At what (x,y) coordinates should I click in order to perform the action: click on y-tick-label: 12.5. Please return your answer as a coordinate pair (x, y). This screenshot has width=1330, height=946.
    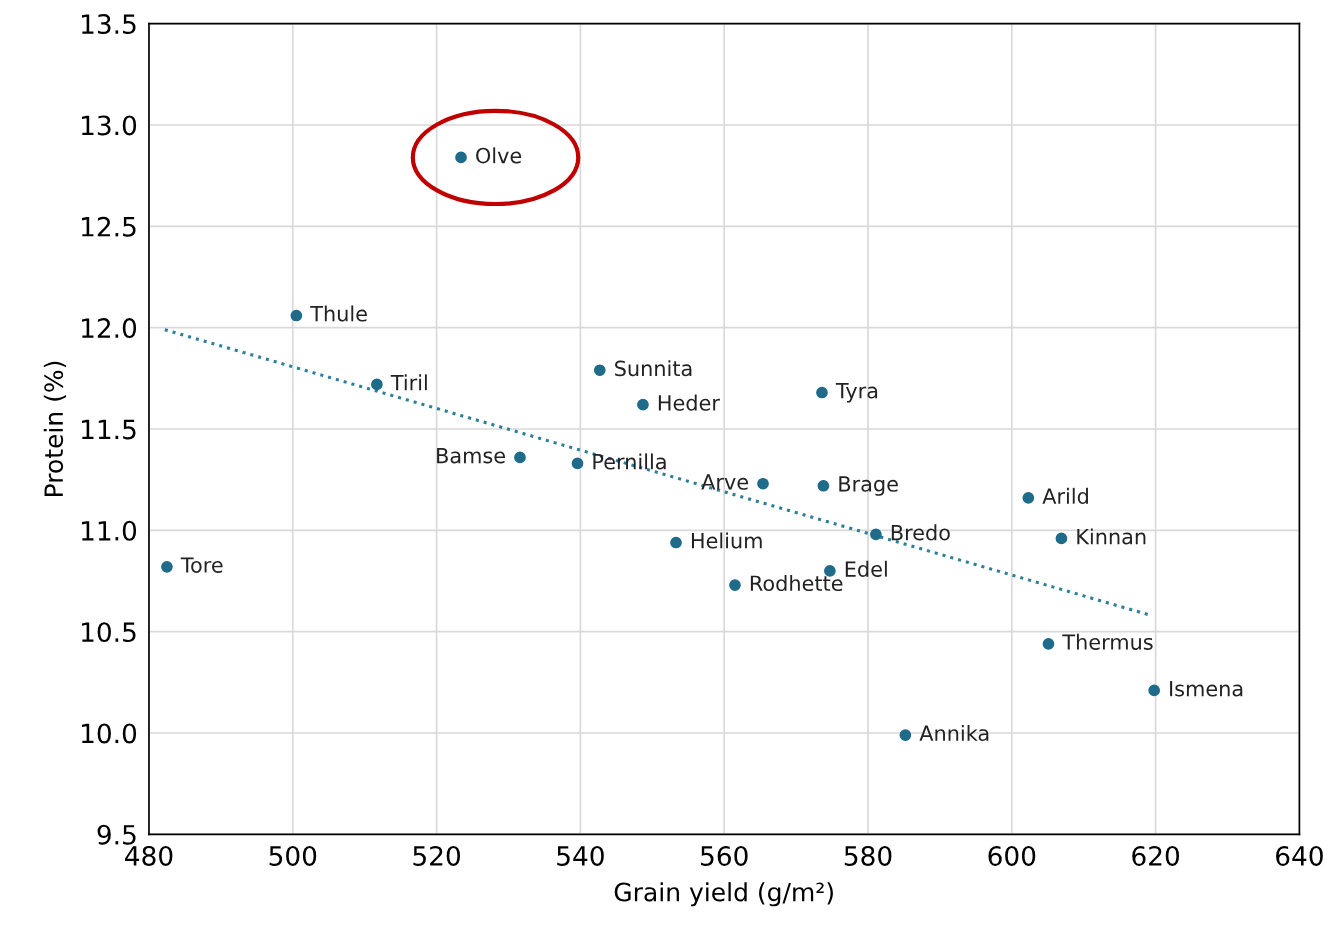
    Looking at the image, I should click on (108, 226).